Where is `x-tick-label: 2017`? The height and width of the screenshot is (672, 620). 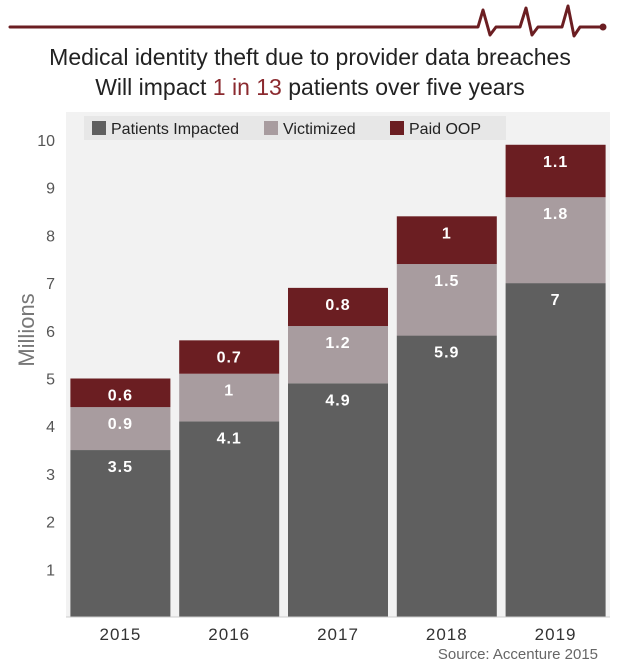 x-tick-label: 2017 is located at coordinates (338, 634).